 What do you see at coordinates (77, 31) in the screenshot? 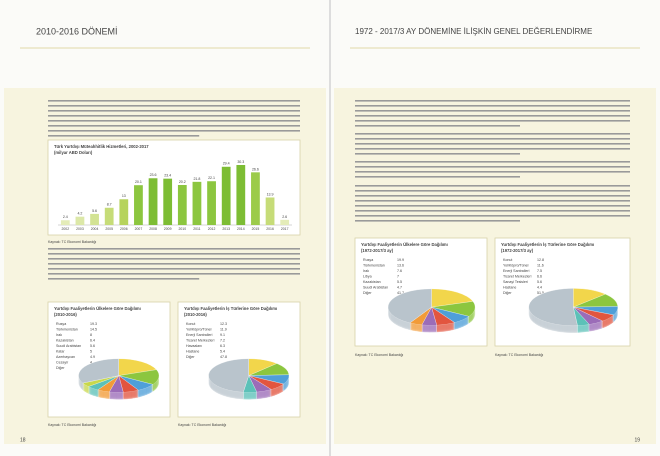
I see `page-title: 2010-2016 DÖNEMİ` at bounding box center [77, 31].